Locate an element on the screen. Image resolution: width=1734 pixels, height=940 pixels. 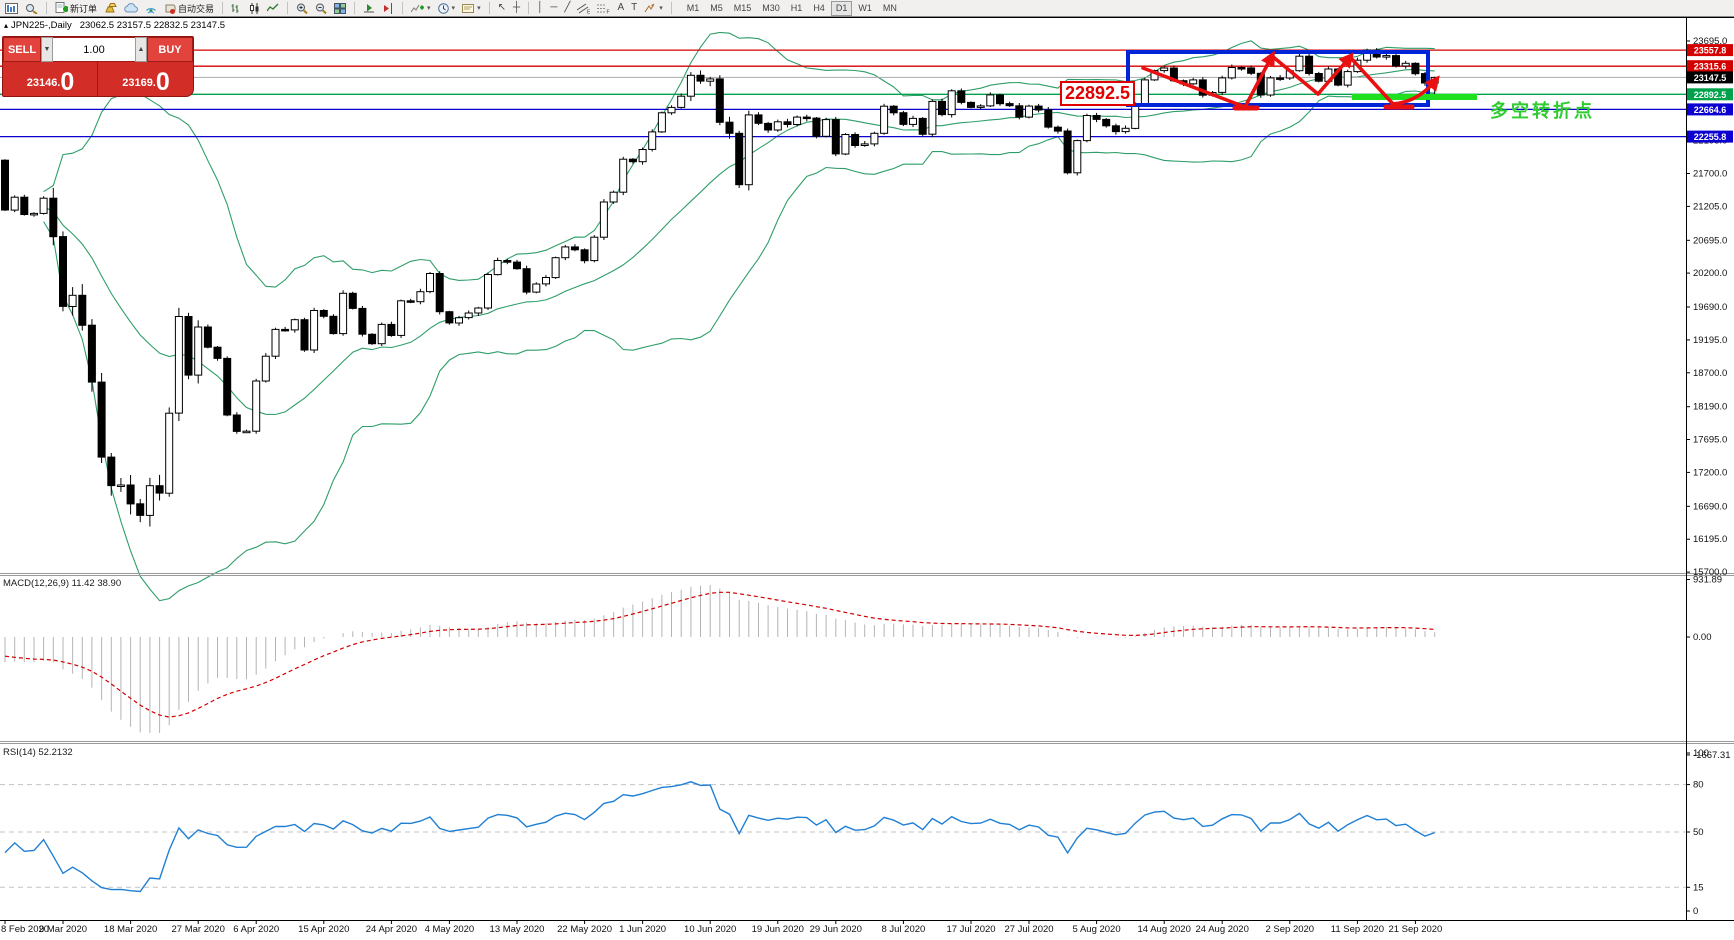
arrows-tool-button: ▾ is located at coordinates (653, 8).